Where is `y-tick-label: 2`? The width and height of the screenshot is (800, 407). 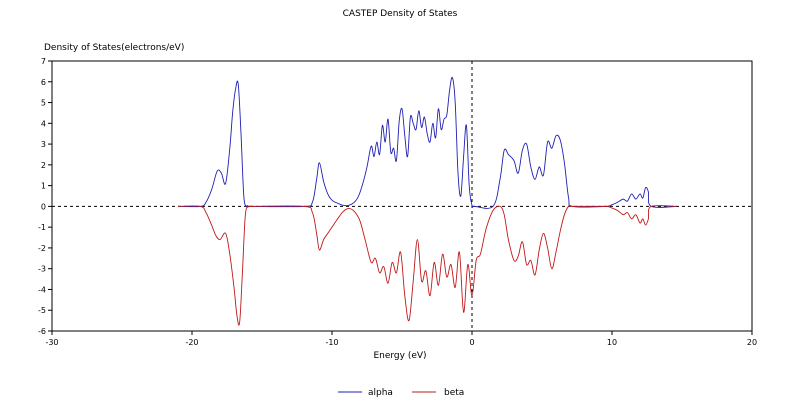
y-tick-label: 2 is located at coordinates (43, 165).